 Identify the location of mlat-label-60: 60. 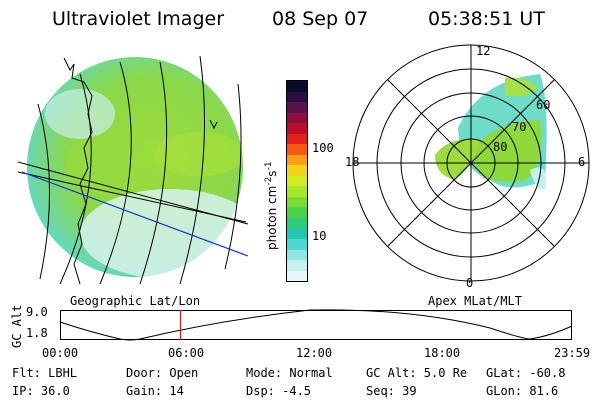
(543, 105).